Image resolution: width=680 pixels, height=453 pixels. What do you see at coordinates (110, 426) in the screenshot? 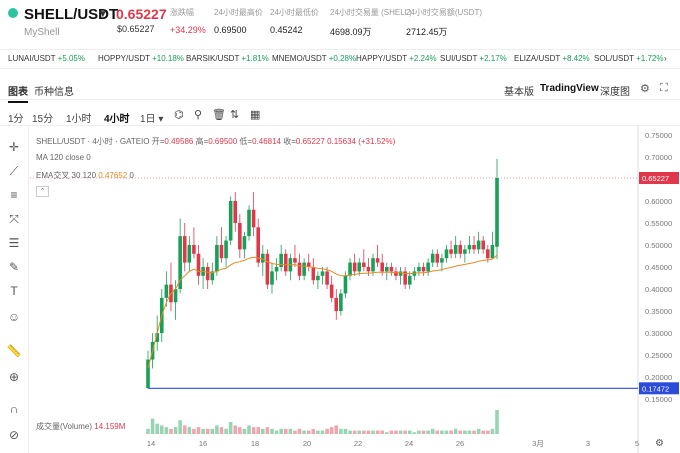
I see `volume-value: 14.159M` at bounding box center [110, 426].